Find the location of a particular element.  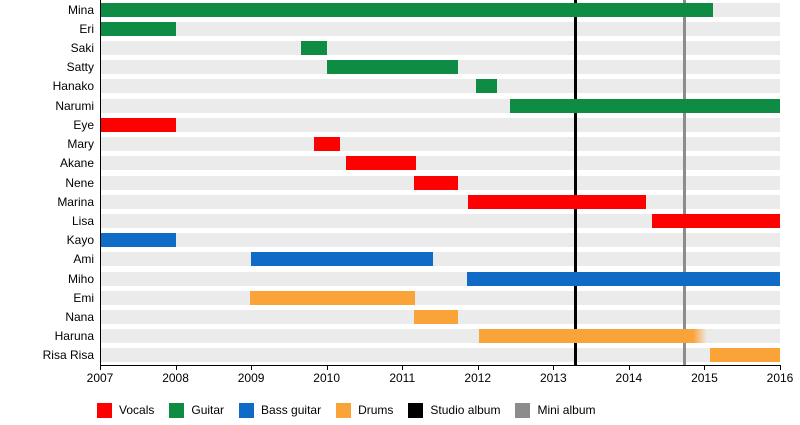

axis-tick-label-2013: 2013 is located at coordinates (553, 378).